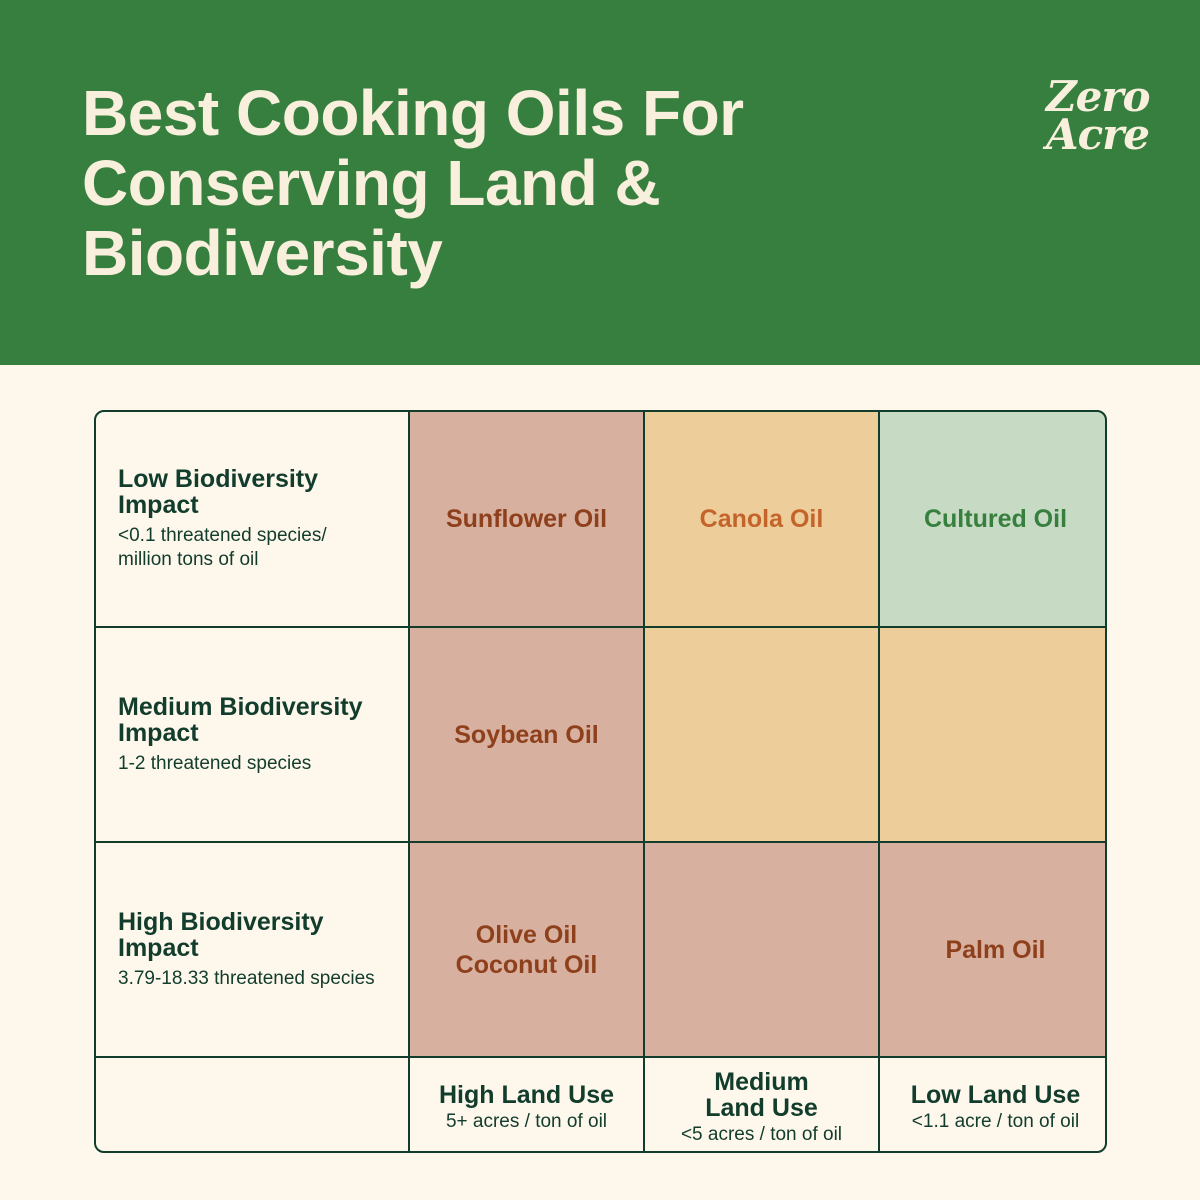 Image resolution: width=1200 pixels, height=1200 pixels. Describe the element at coordinates (992, 734) in the screenshot. I see `cell-medium-bio-low-land` at that location.